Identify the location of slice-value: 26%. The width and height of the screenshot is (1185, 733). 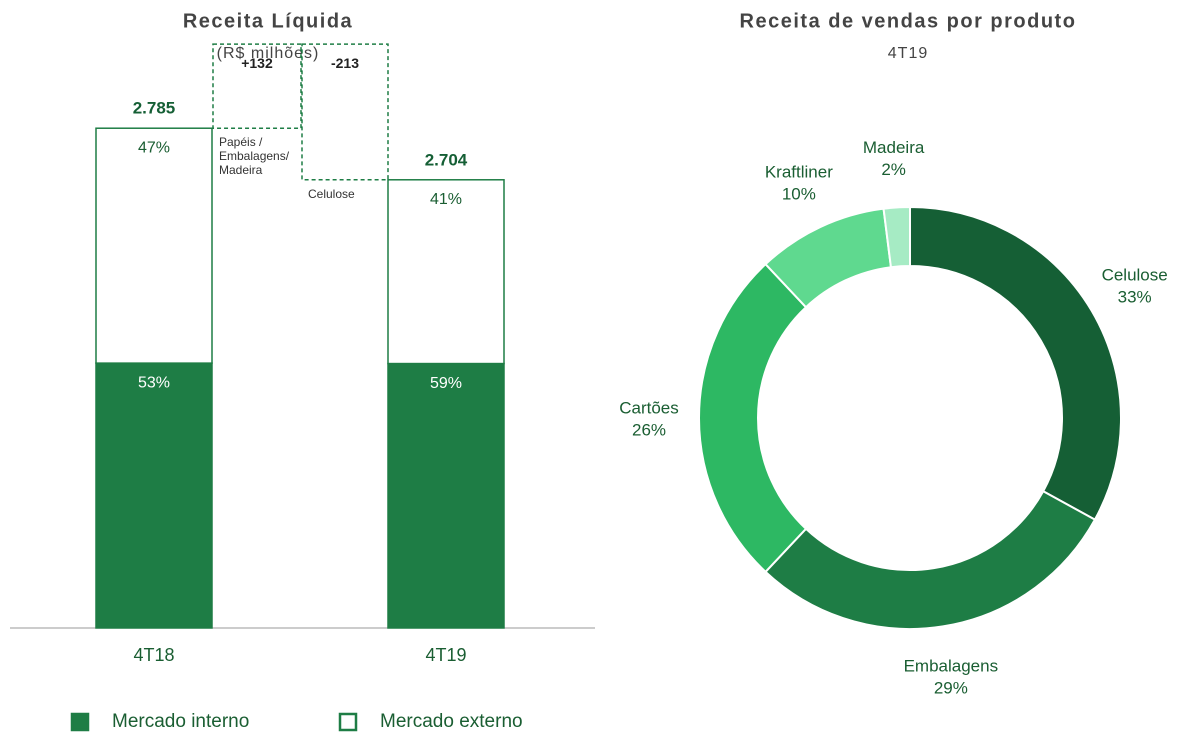
(649, 429).